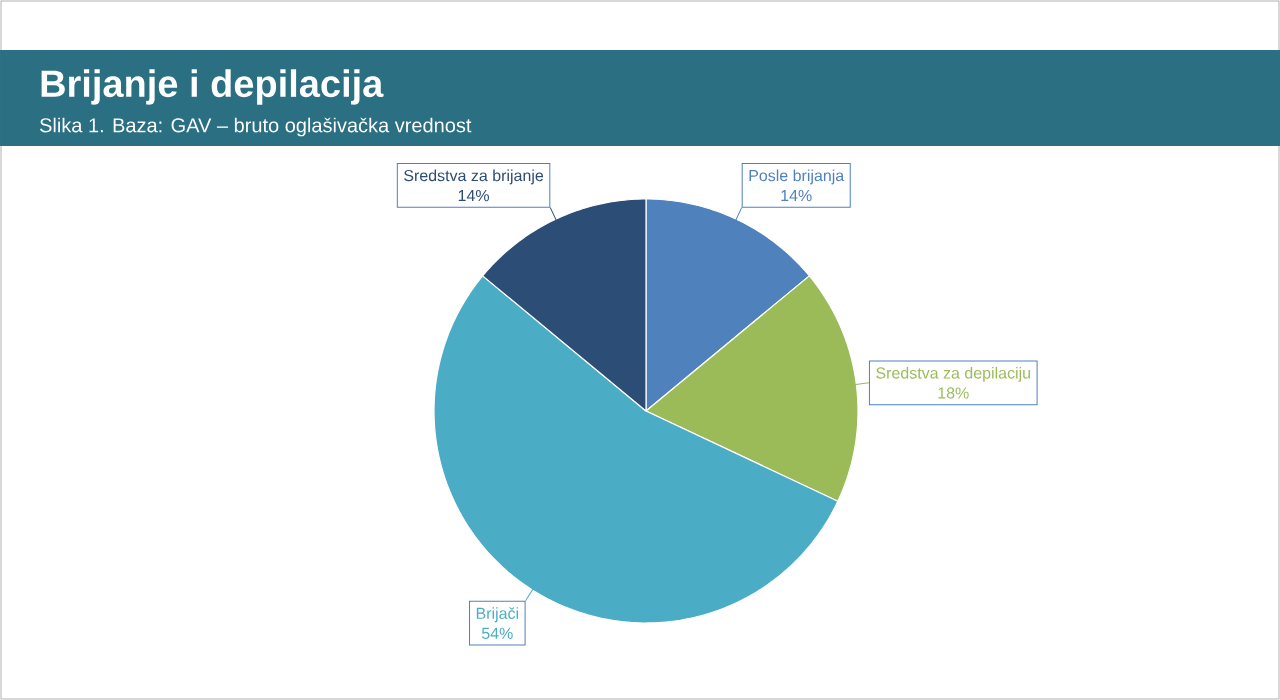 The image size is (1280, 700). What do you see at coordinates (497, 615) in the screenshot?
I see `slice-label: Brijači` at bounding box center [497, 615].